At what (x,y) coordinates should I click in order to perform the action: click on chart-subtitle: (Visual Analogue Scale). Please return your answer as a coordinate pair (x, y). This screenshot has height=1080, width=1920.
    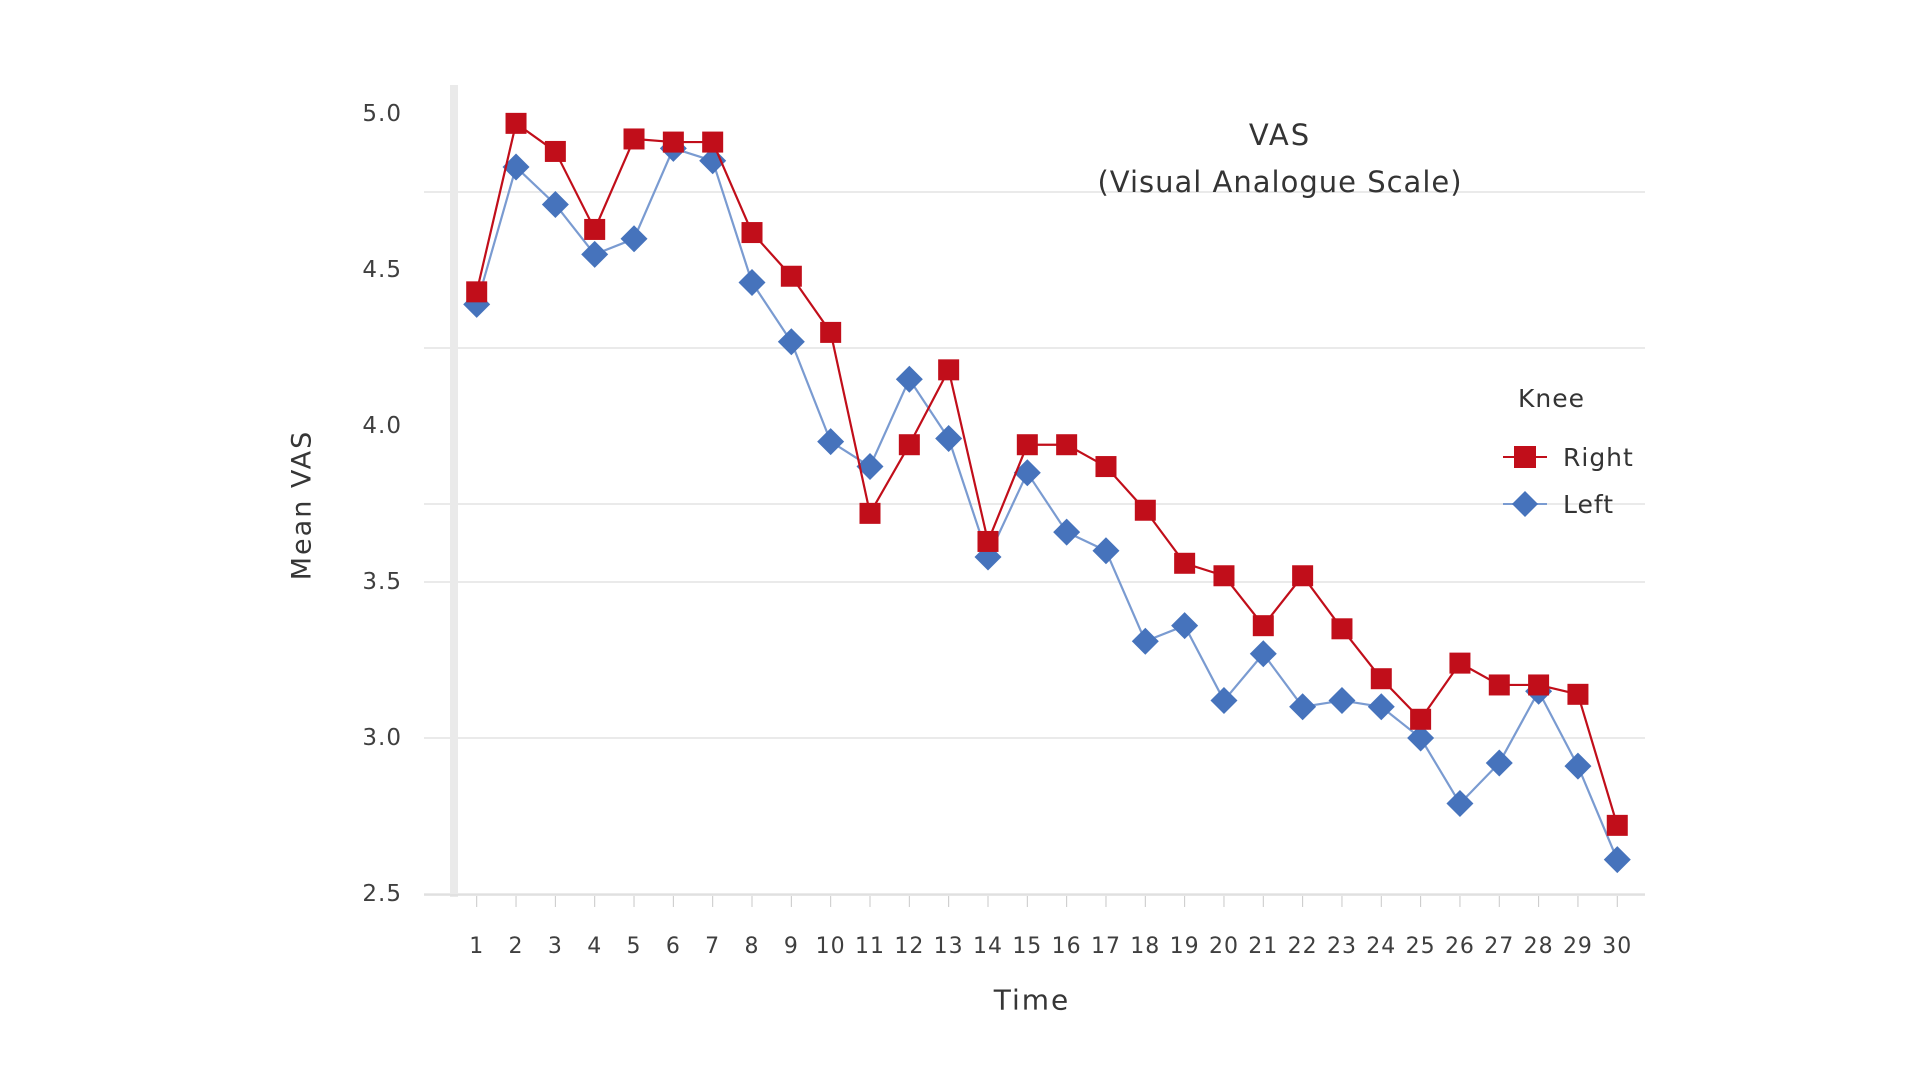
    Looking at the image, I should click on (1280, 182).